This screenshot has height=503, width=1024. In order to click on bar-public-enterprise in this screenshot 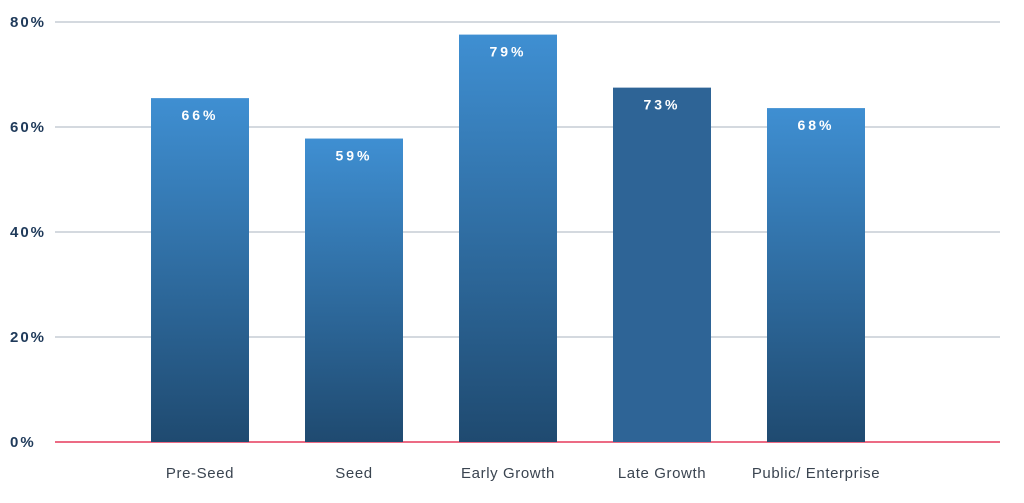, I will do `click(816, 275)`.